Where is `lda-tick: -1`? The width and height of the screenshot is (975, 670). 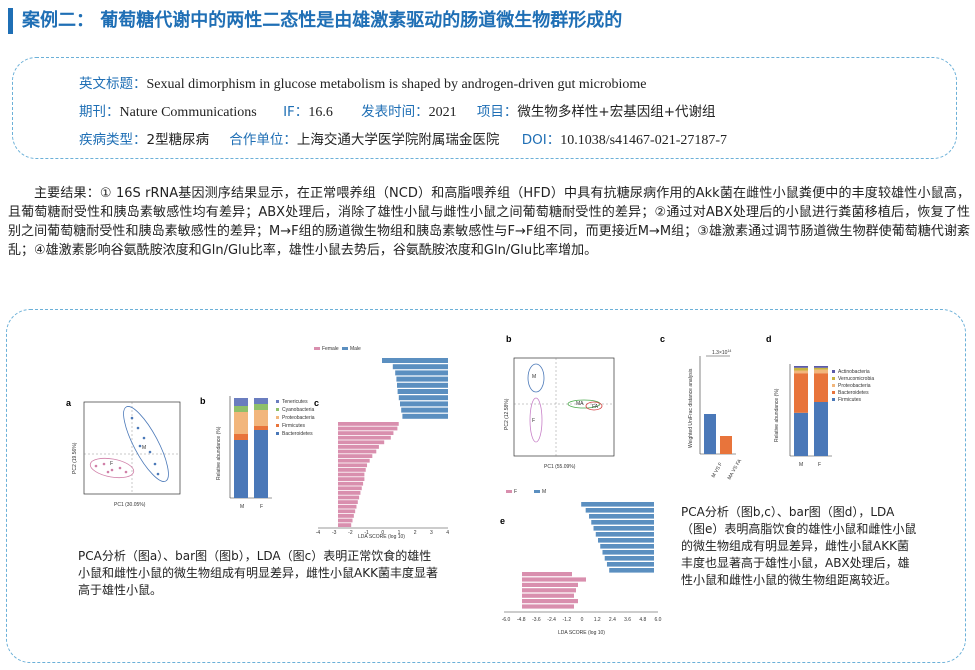 lda-tick: -1 is located at coordinates (366, 533).